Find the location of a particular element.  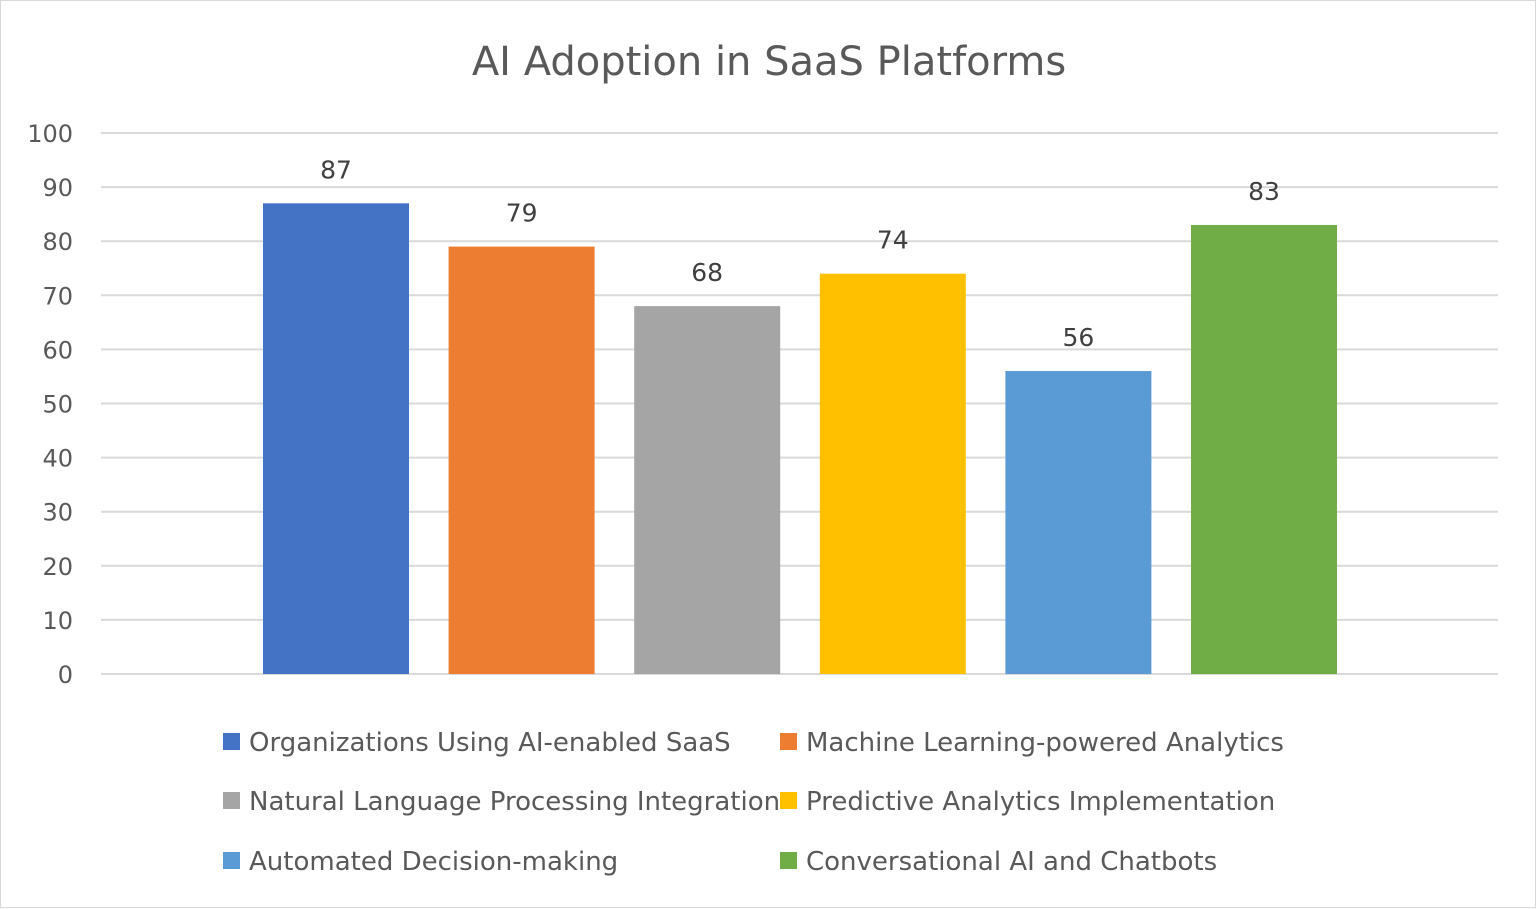

data-label: 83 is located at coordinates (1264, 191).